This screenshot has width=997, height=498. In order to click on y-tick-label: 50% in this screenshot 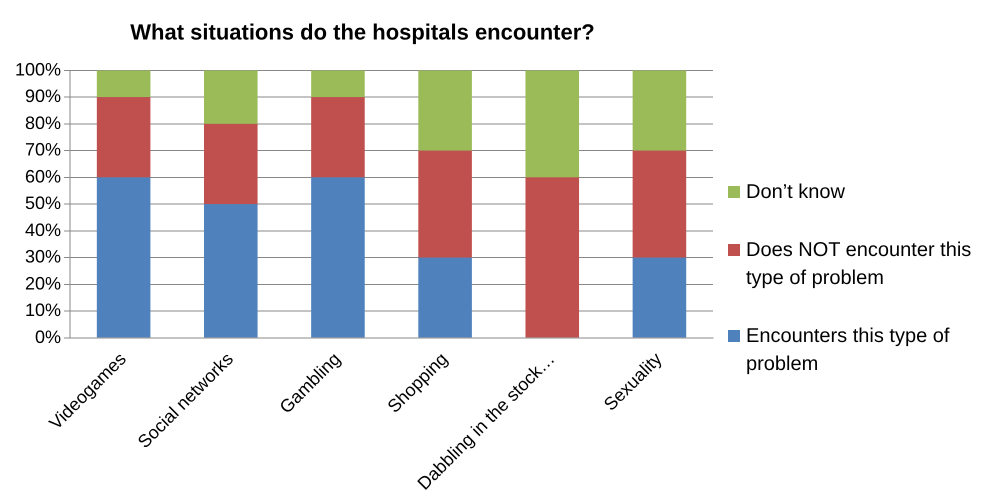, I will do `click(43, 203)`.